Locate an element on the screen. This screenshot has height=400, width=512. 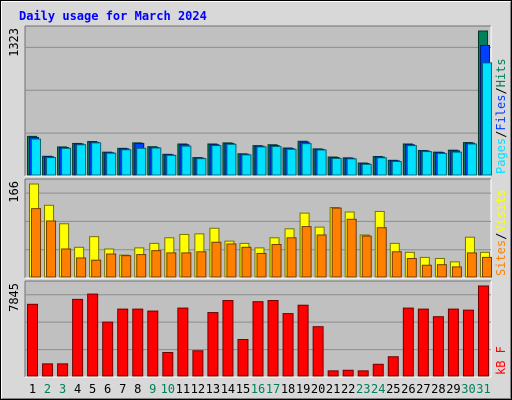
x-tick-label-day-13: 13 is located at coordinates (213, 389).